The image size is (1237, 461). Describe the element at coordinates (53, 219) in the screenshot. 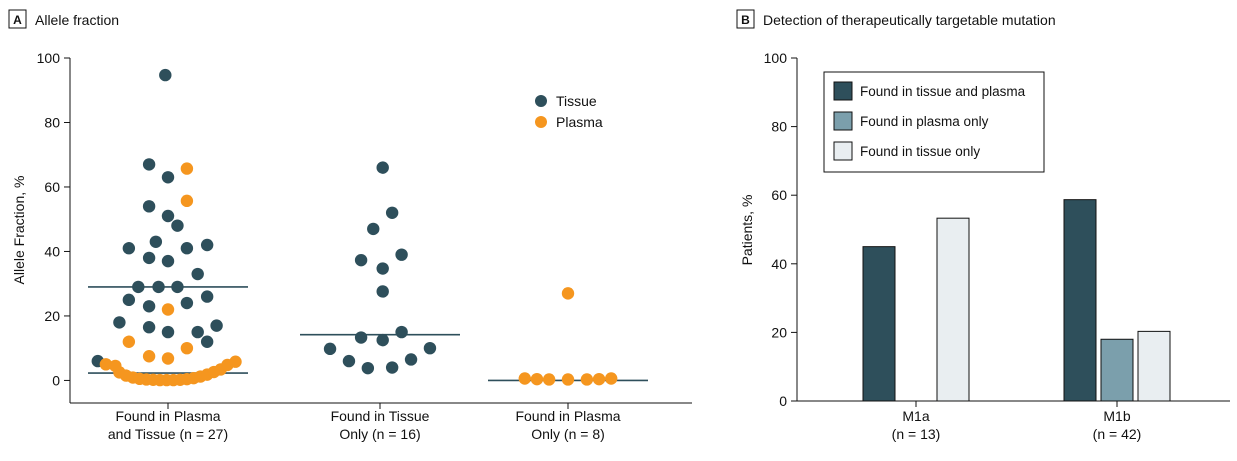

I see `panel-a-y-ticks: 0 20 40 60 80 100` at that location.